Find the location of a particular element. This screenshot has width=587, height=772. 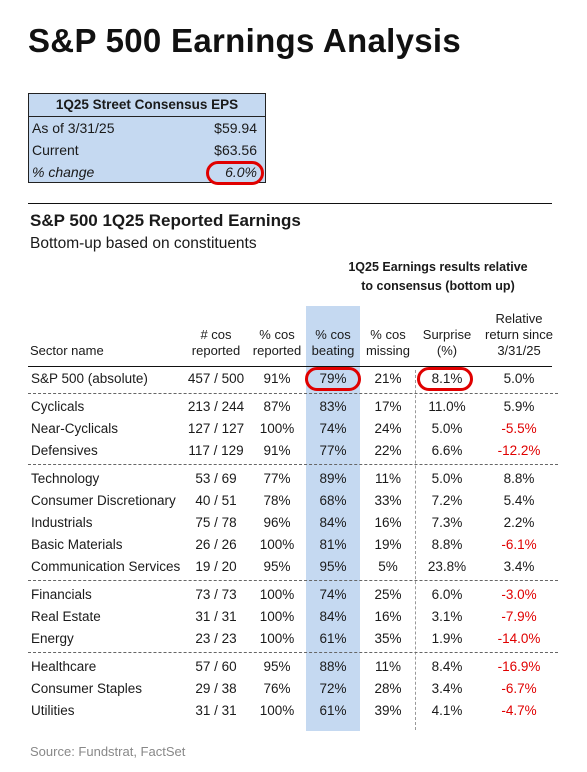

cell-reported: 57 / 60 is located at coordinates (216, 666).